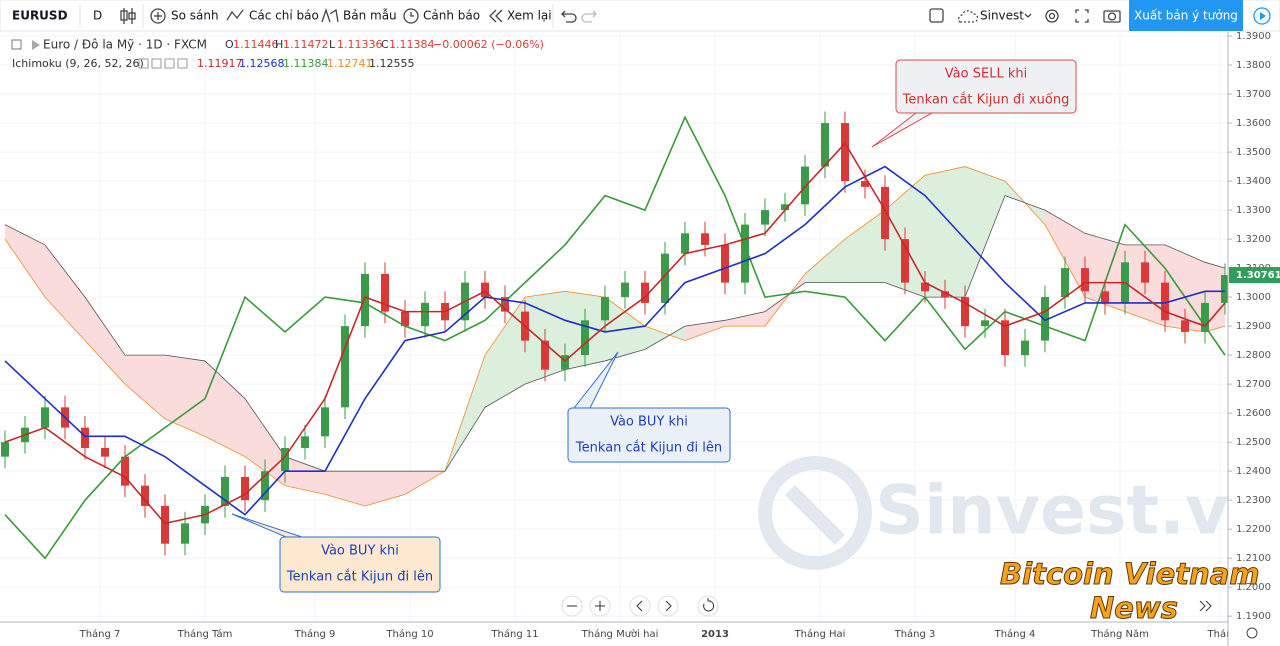 Image resolution: width=1280 pixels, height=646 pixels. I want to click on x-tick-label: Tháng 11, so click(514, 634).